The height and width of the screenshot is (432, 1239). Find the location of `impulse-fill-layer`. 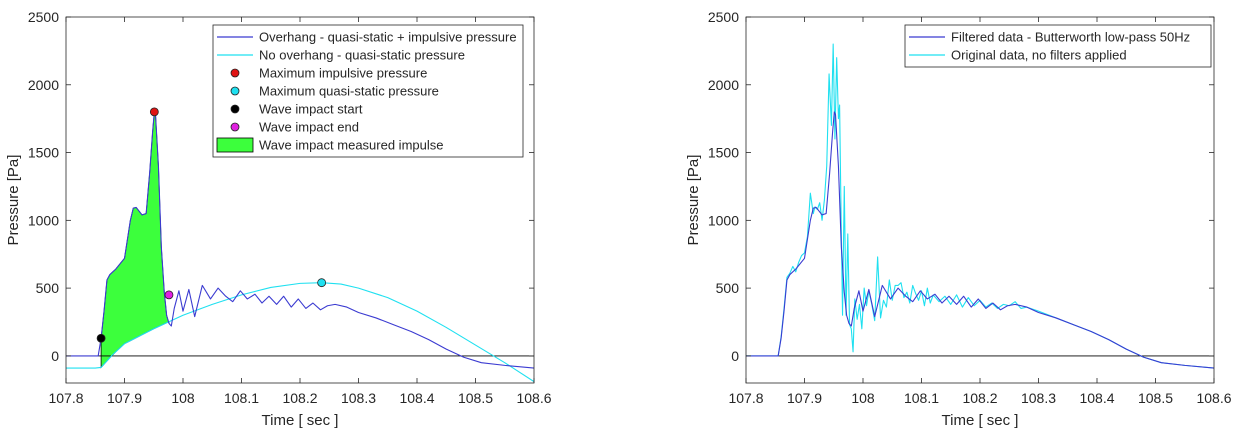

impulse-fill-layer is located at coordinates (135, 240).